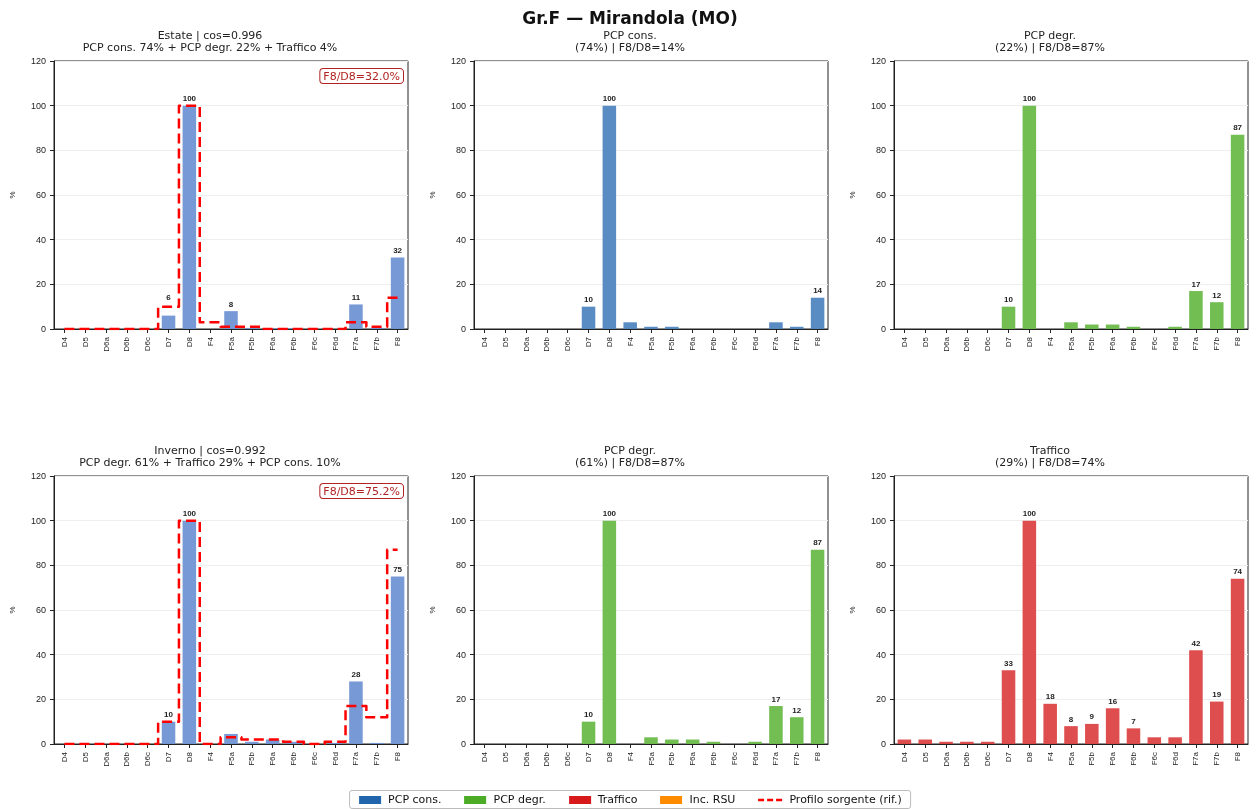  What do you see at coordinates (1113, 701) in the screenshot?
I see `data-label: 16` at bounding box center [1113, 701].